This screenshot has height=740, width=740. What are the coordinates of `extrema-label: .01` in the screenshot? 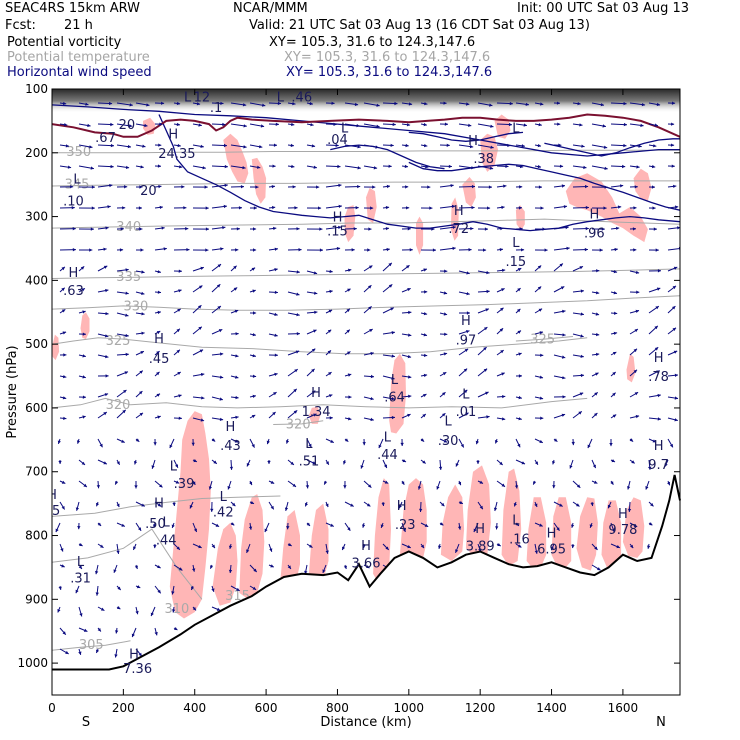 It's located at (466, 412).